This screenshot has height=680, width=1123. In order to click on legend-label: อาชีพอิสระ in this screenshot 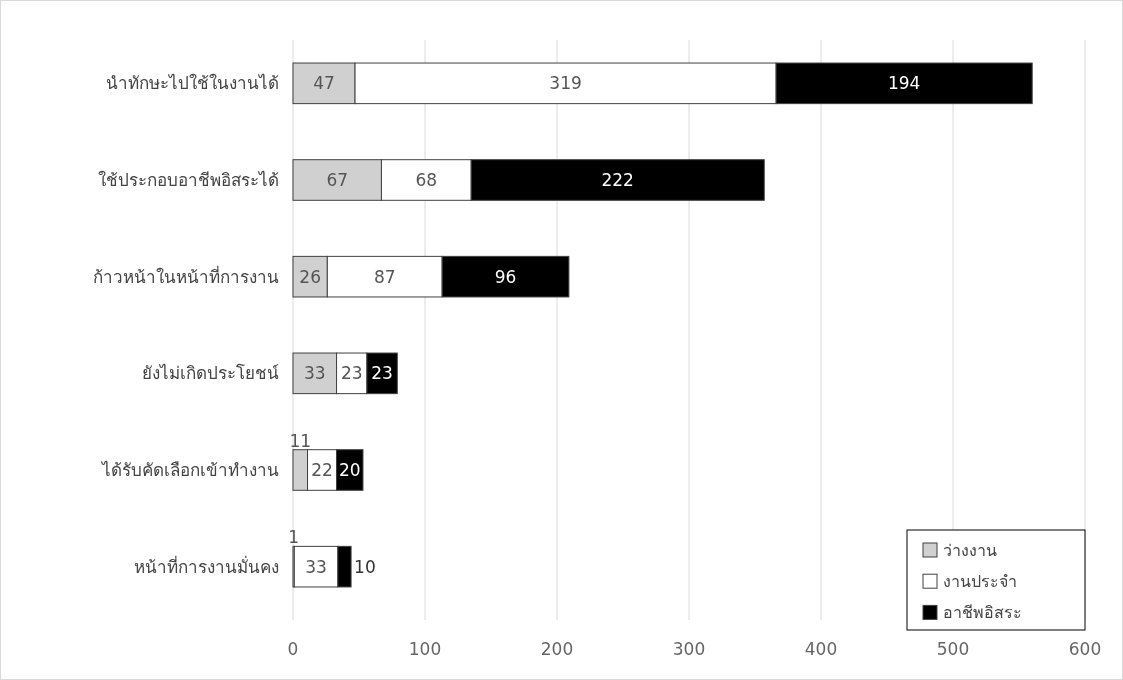, I will do `click(982, 613)`.